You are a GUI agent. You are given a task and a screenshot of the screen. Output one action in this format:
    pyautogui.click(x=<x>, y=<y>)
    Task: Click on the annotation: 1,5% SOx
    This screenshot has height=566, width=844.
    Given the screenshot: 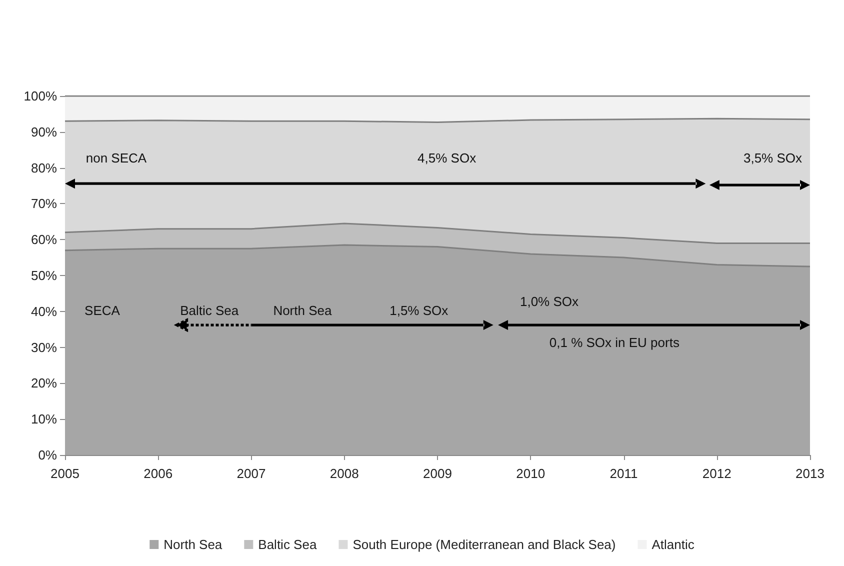 What is the action you would take?
    pyautogui.click(x=419, y=310)
    